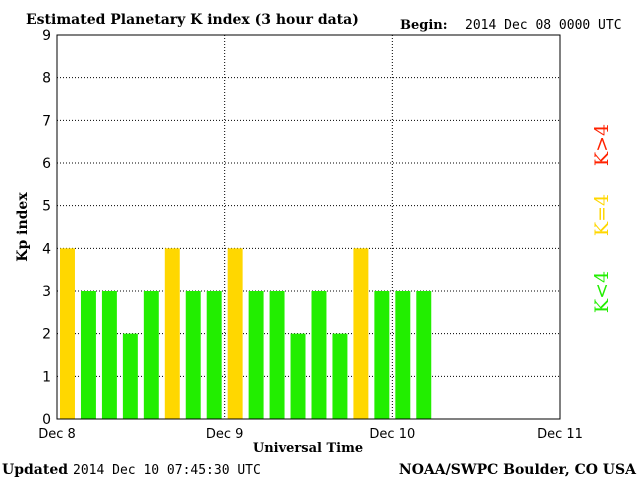  I want to click on y-tick-label: 6, so click(46, 164).